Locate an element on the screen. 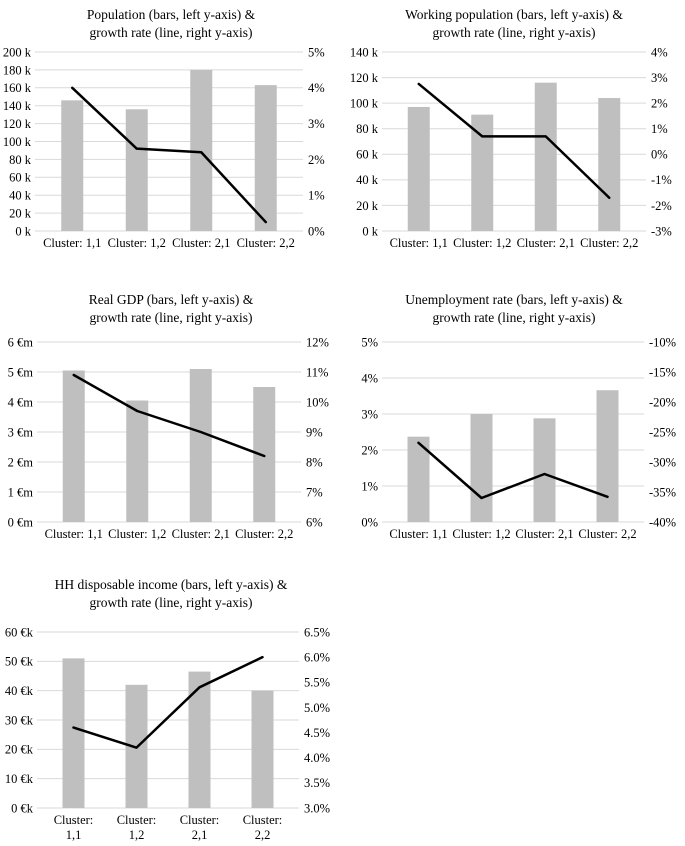 The image size is (685, 846). right-tick-label: -10% is located at coordinates (662, 342).